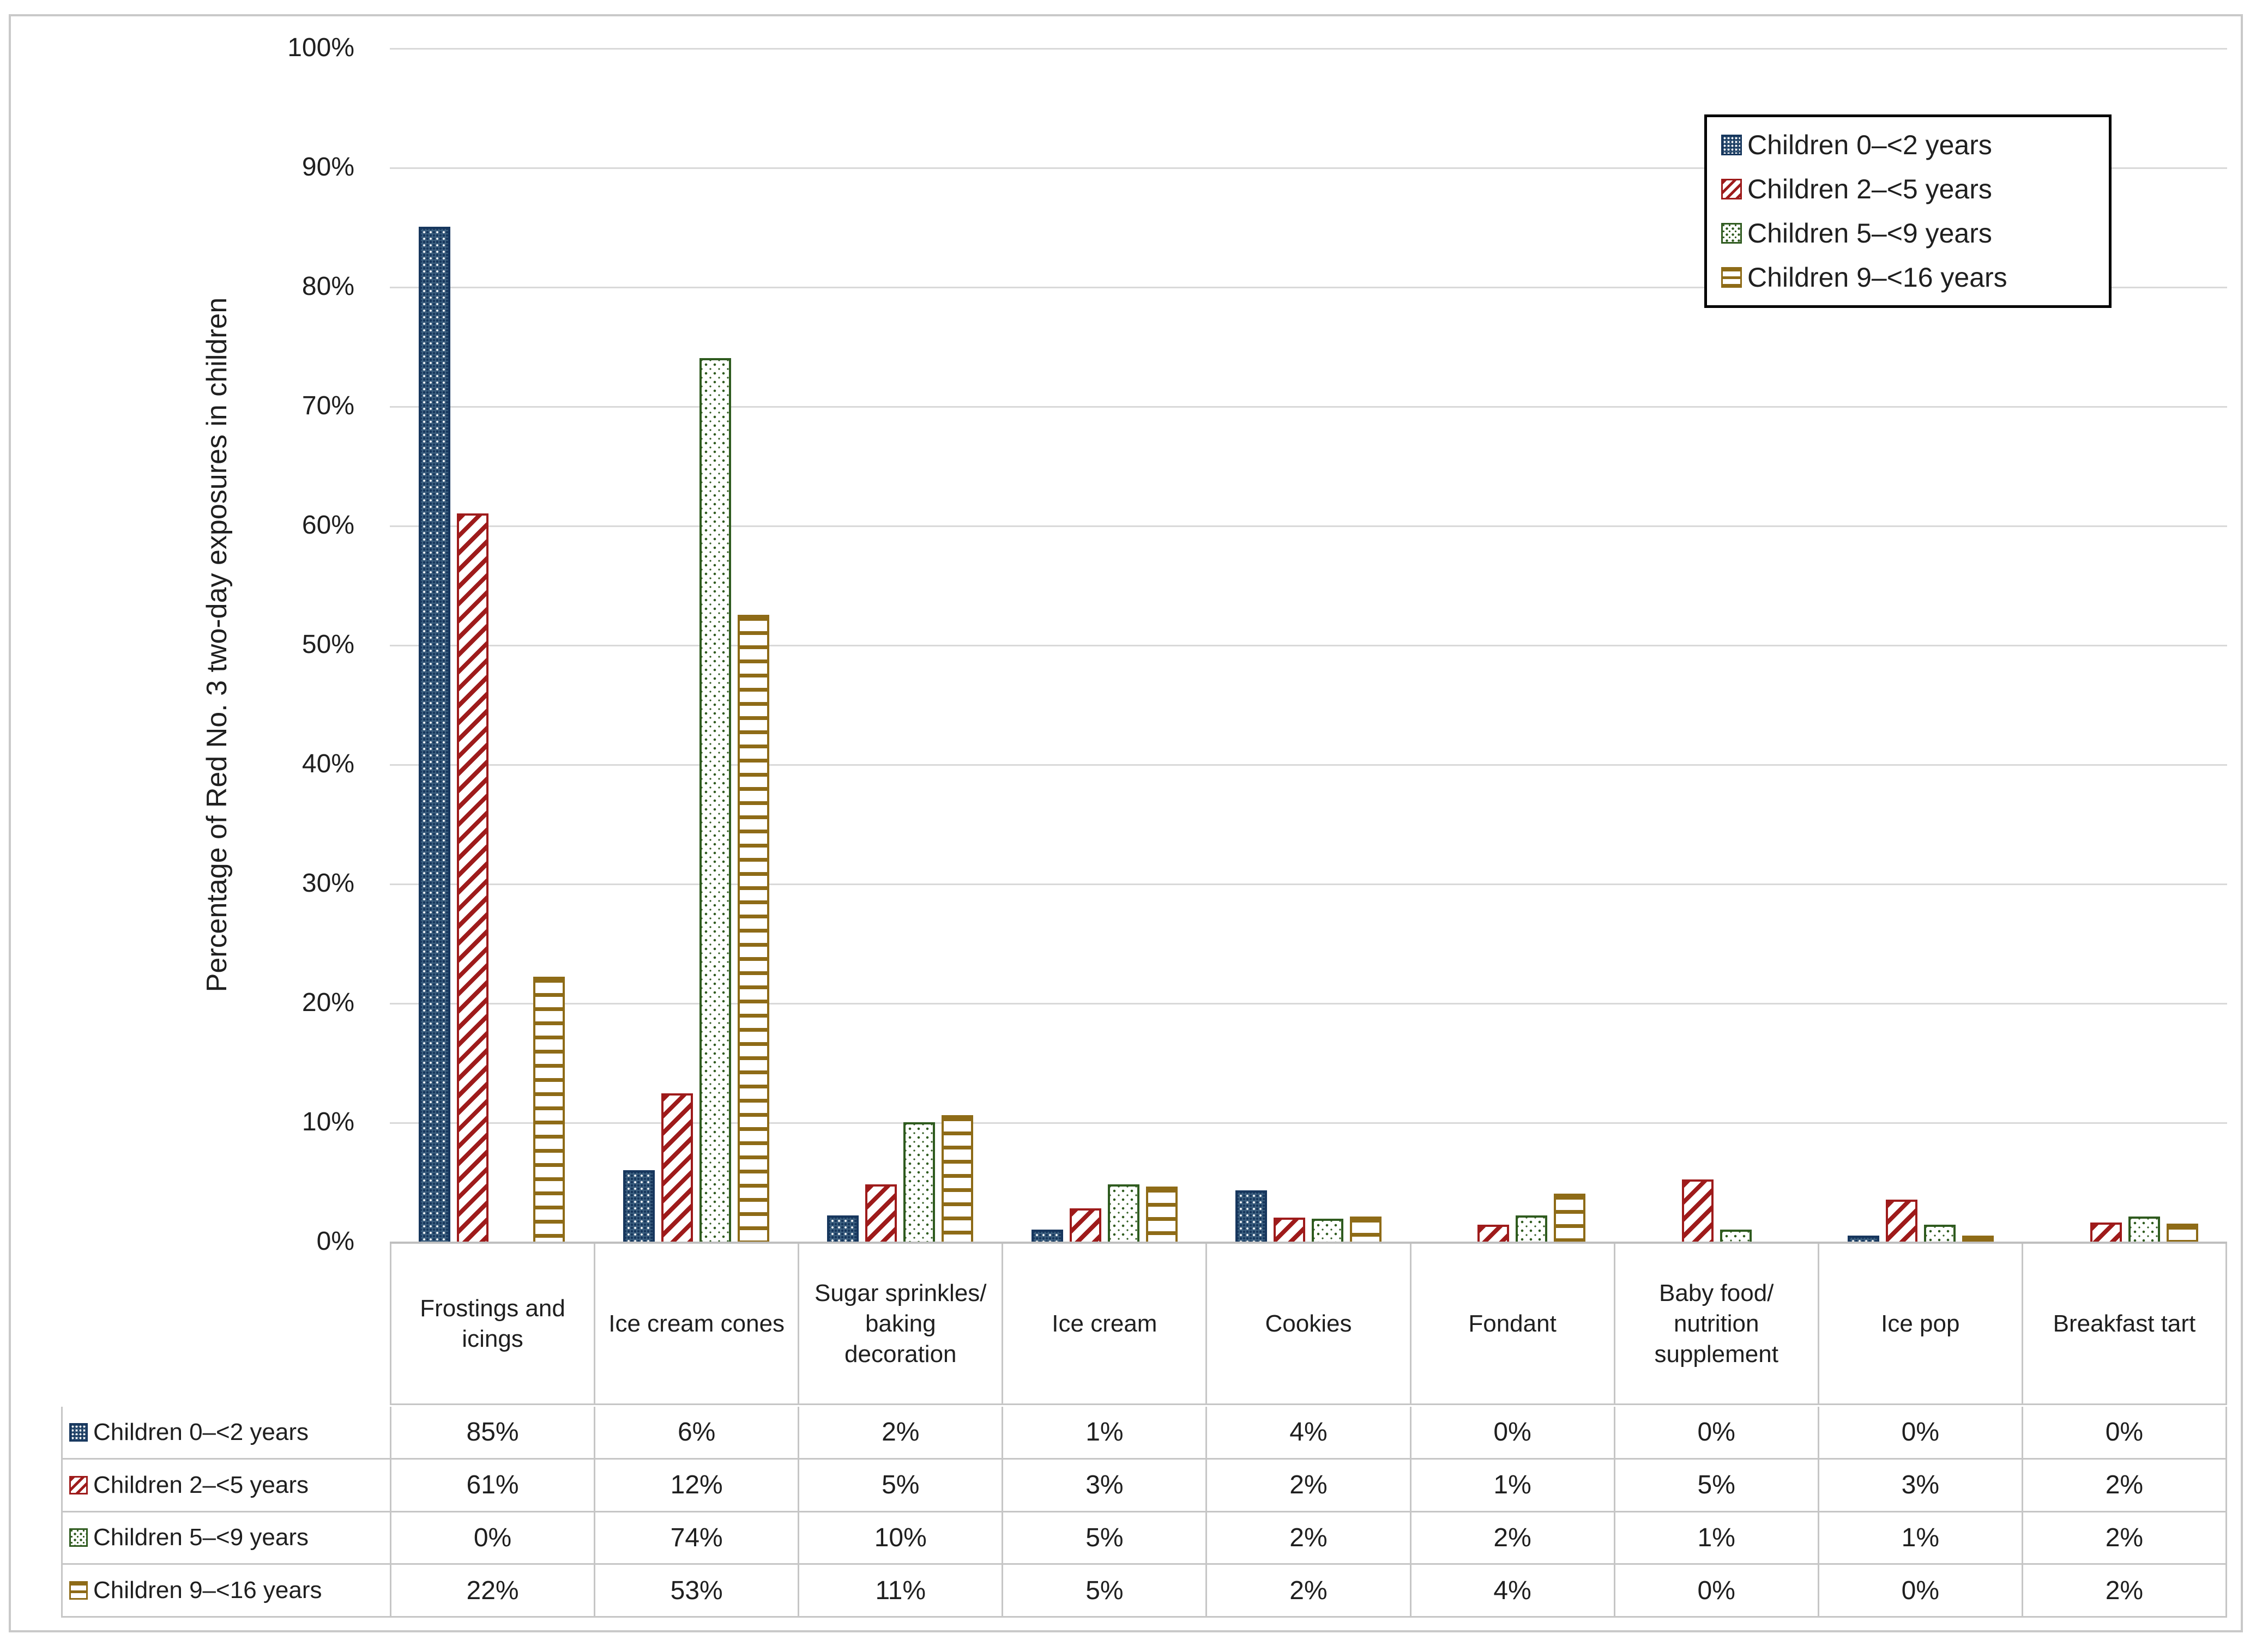 Image resolution: width=2256 pixels, height=1652 pixels. I want to click on table-column-header: Breakfast tart, so click(2124, 1323).